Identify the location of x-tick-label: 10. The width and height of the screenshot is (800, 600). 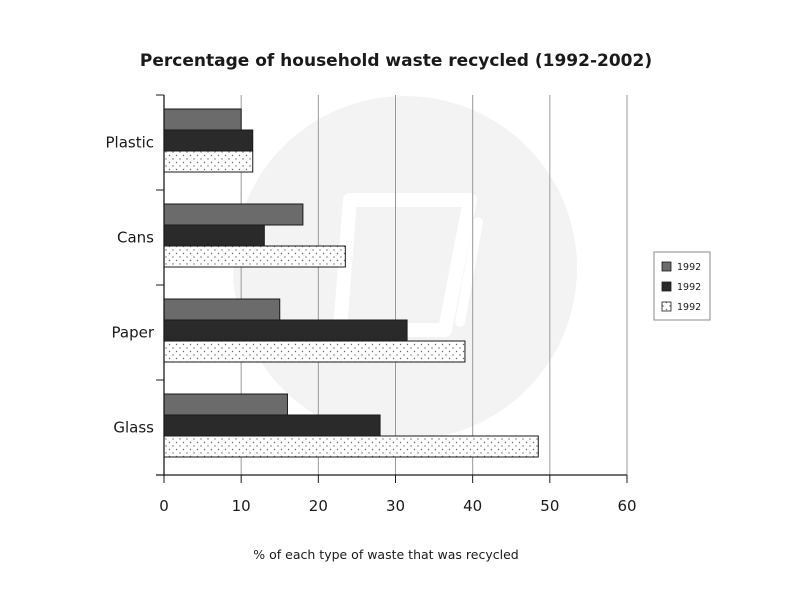
(241, 506).